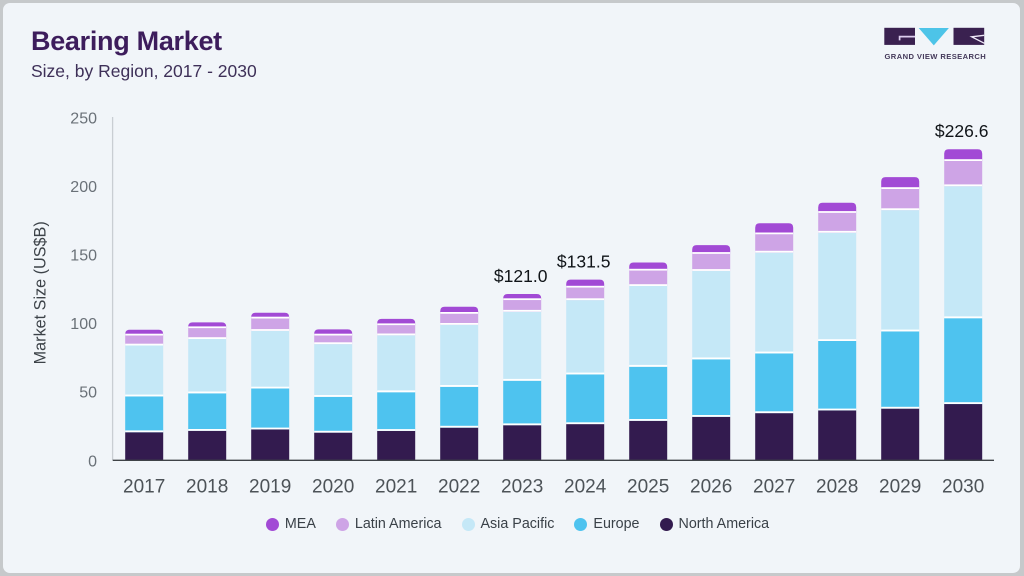 This screenshot has width=1024, height=576. What do you see at coordinates (396, 487) in the screenshot?
I see `svg-text: 2021` at bounding box center [396, 487].